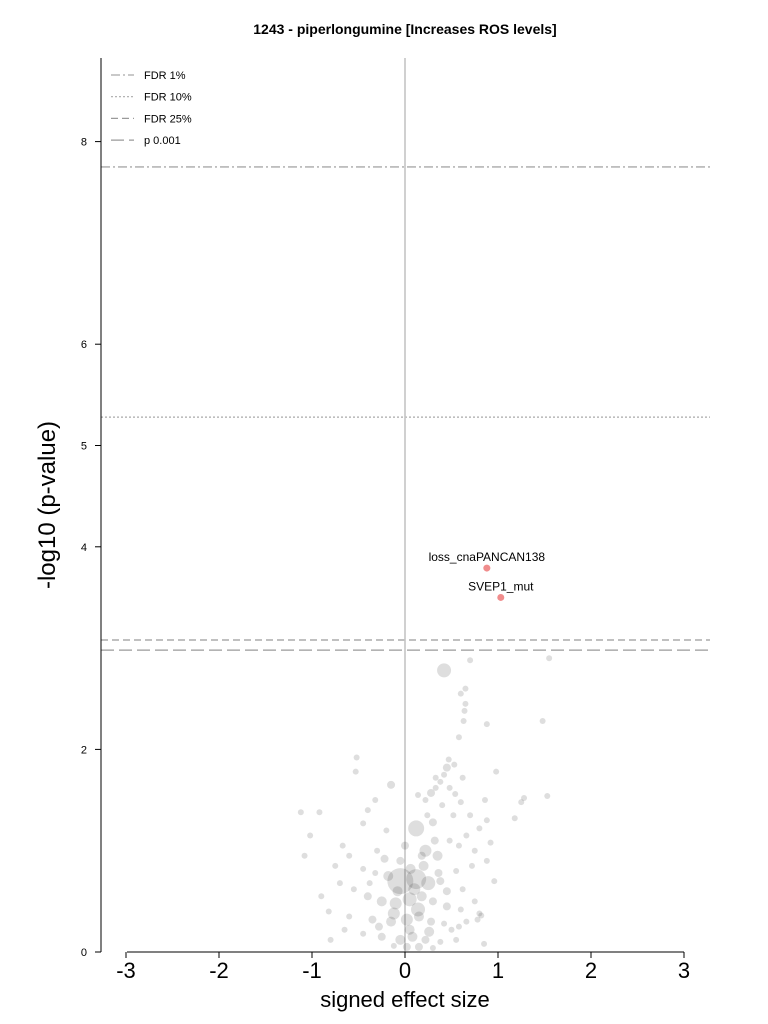 This screenshot has width=768, height=1024. I want to click on x-tick-label: -2, so click(219, 970).